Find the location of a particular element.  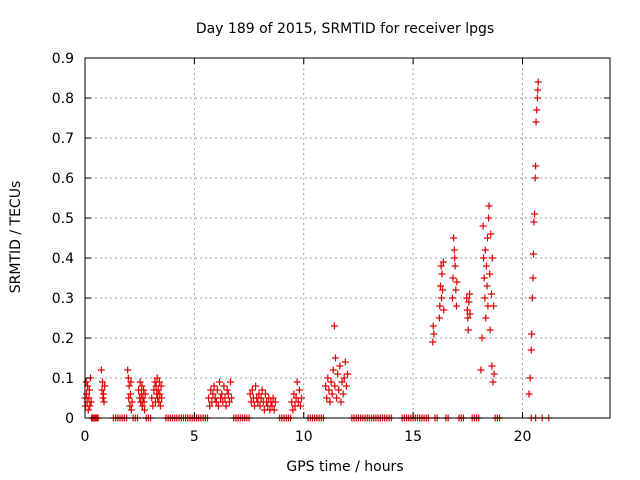

x-tick-label: 10 is located at coordinates (304, 437).